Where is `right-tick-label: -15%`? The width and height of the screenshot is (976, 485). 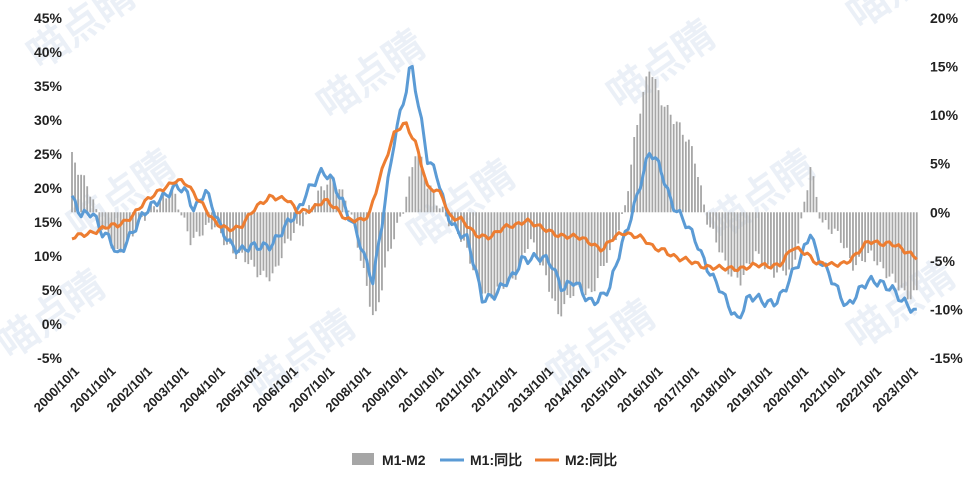 right-tick-label: -15% is located at coordinates (946, 358).